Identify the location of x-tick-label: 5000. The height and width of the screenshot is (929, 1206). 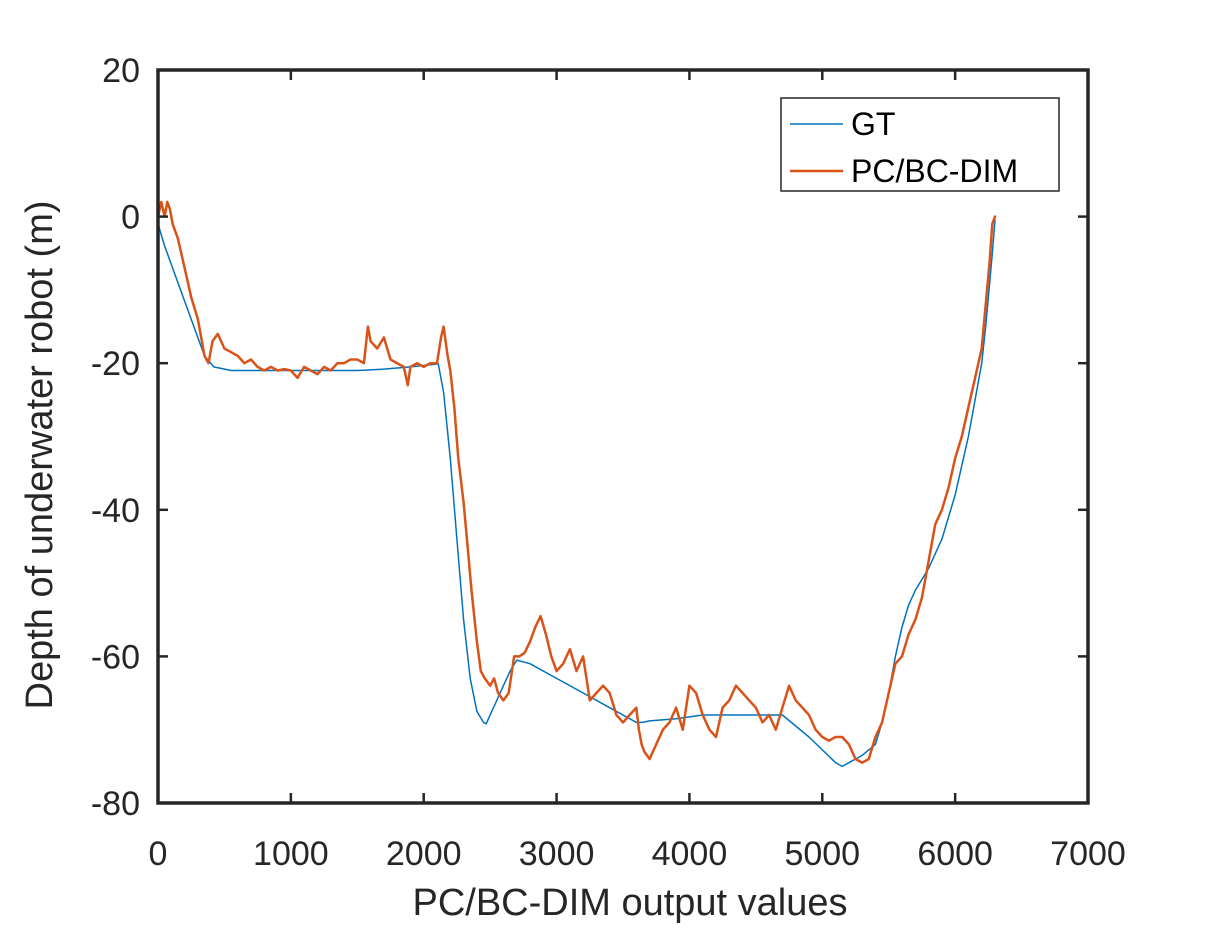
(822, 854).